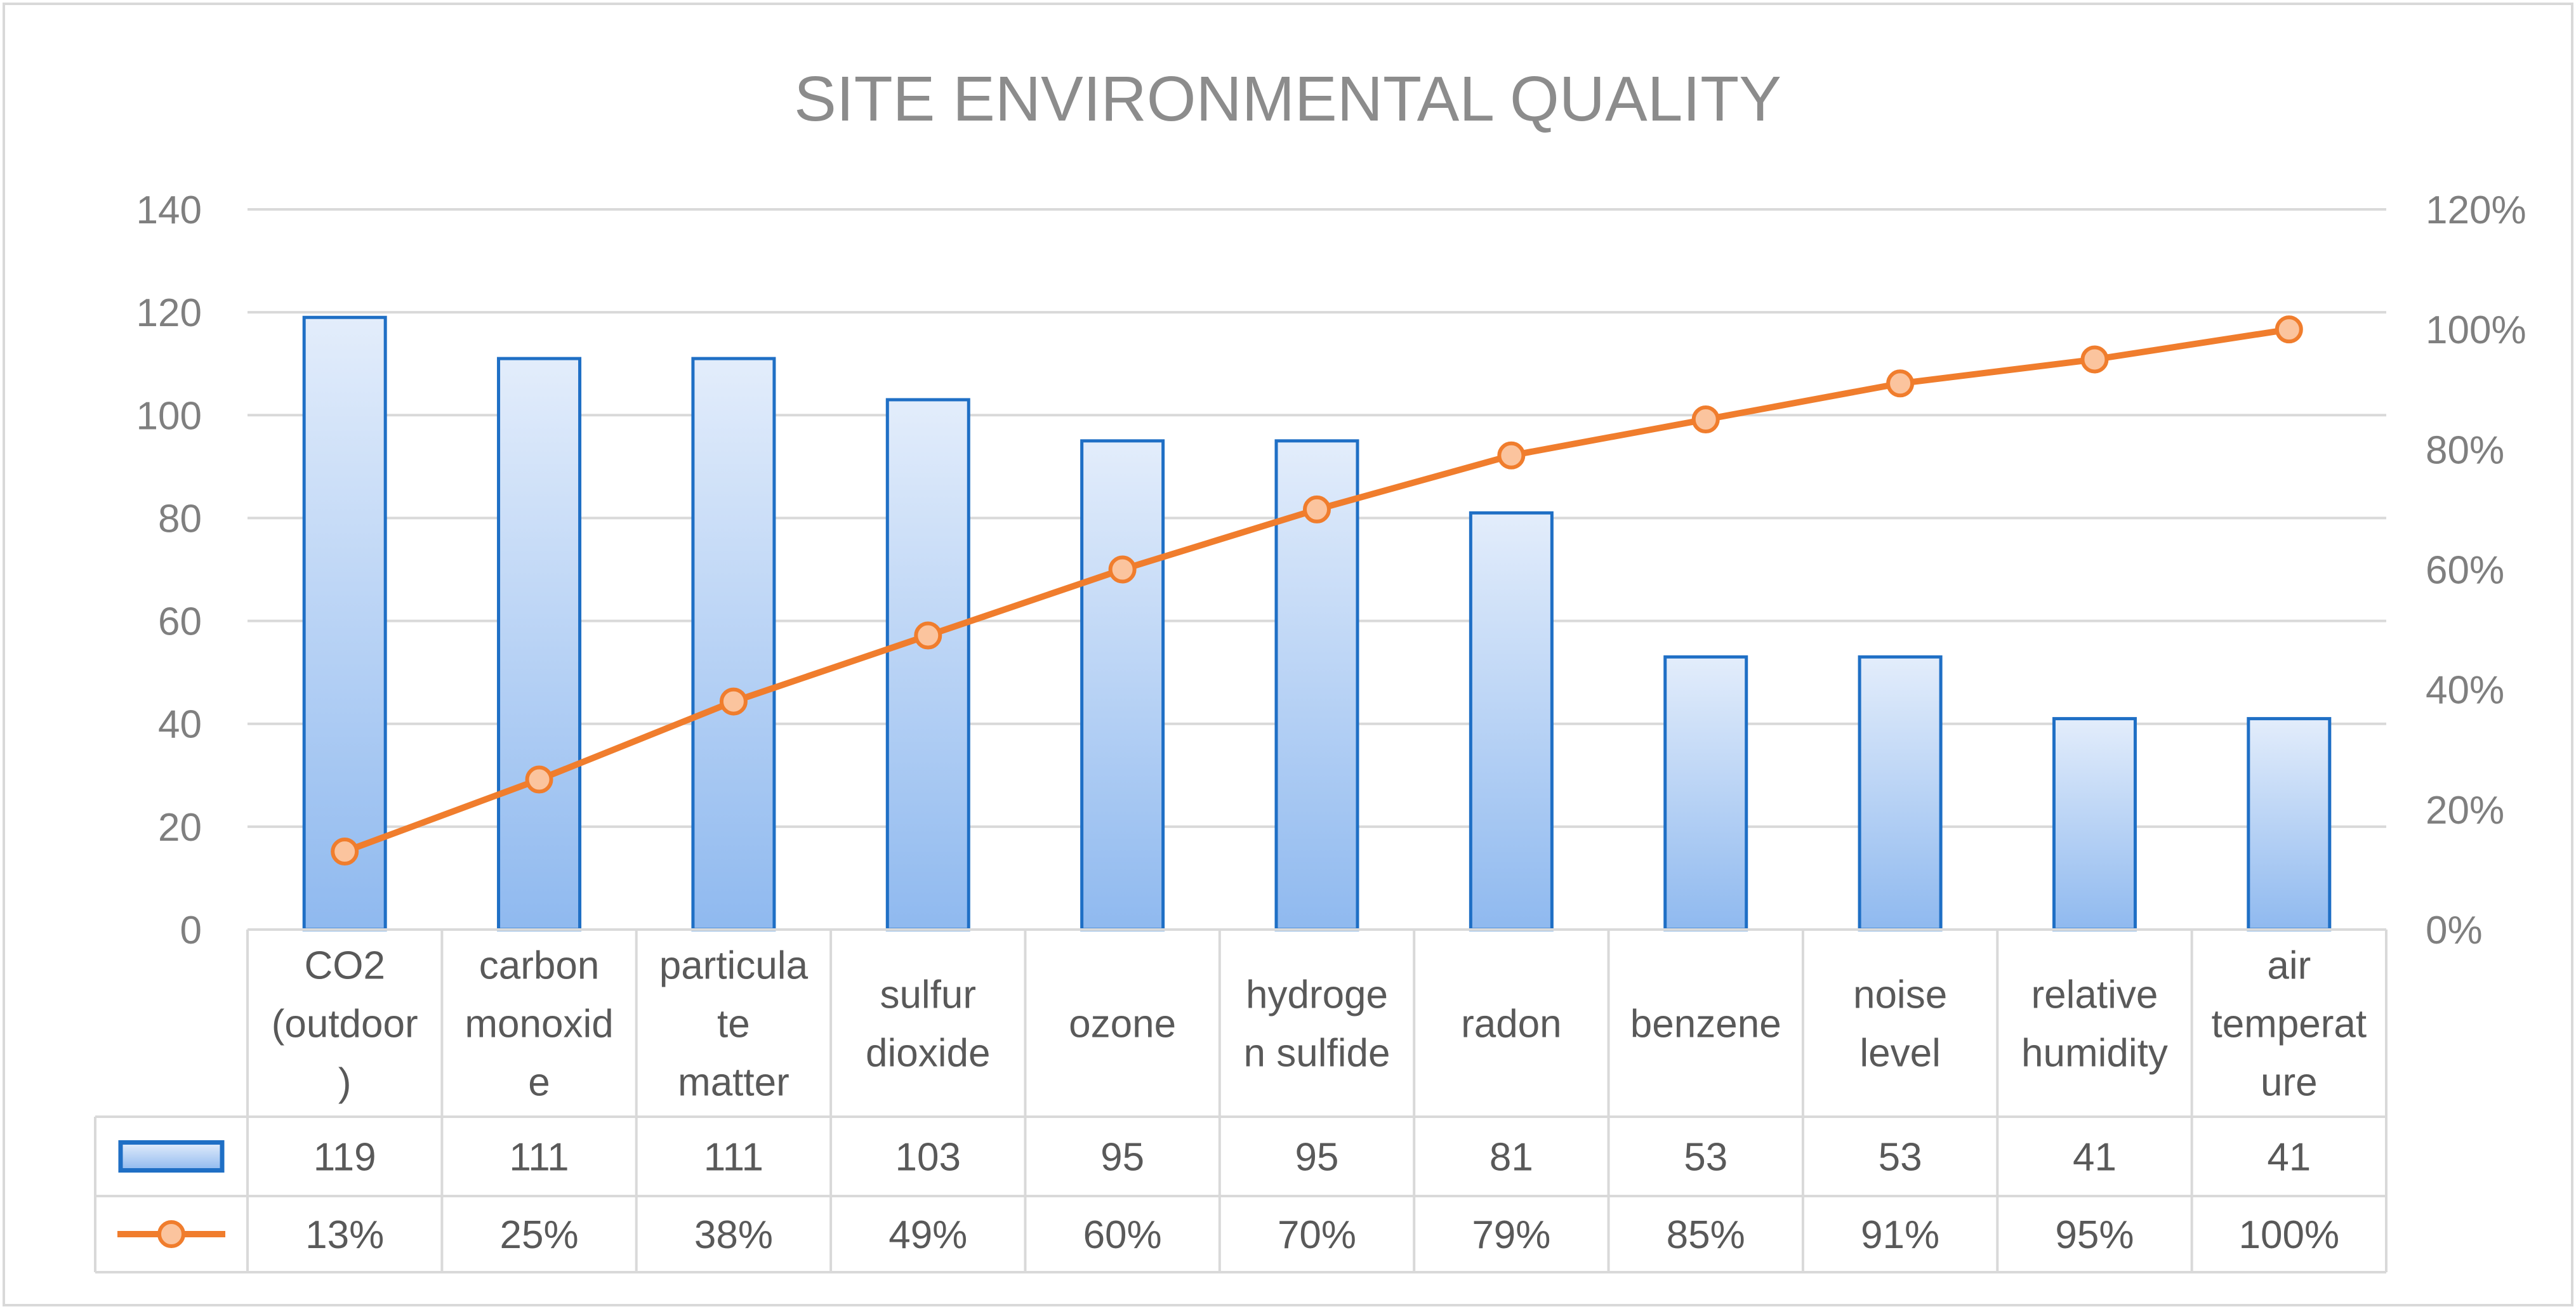 The image size is (2576, 1309). I want to click on left-tick-label: 20, so click(180, 828).